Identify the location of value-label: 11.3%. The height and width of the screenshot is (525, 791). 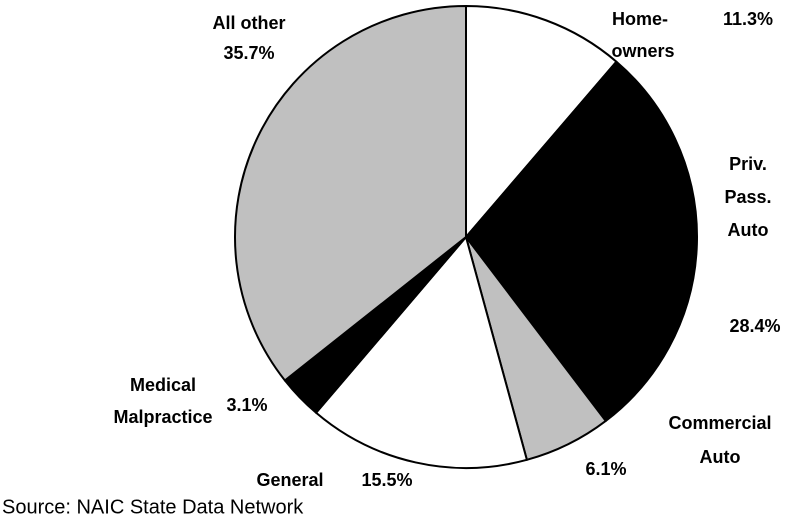
(748, 19).